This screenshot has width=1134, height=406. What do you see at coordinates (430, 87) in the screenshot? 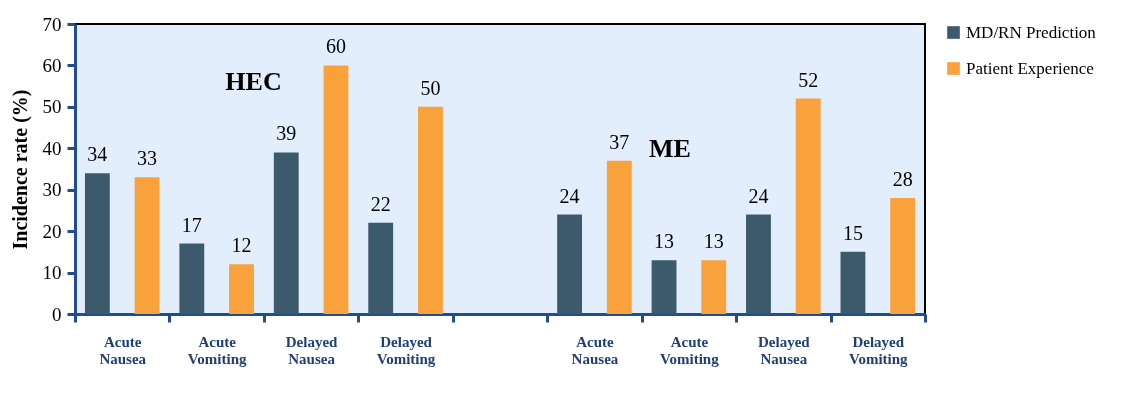
I see `data-label: 50` at bounding box center [430, 87].